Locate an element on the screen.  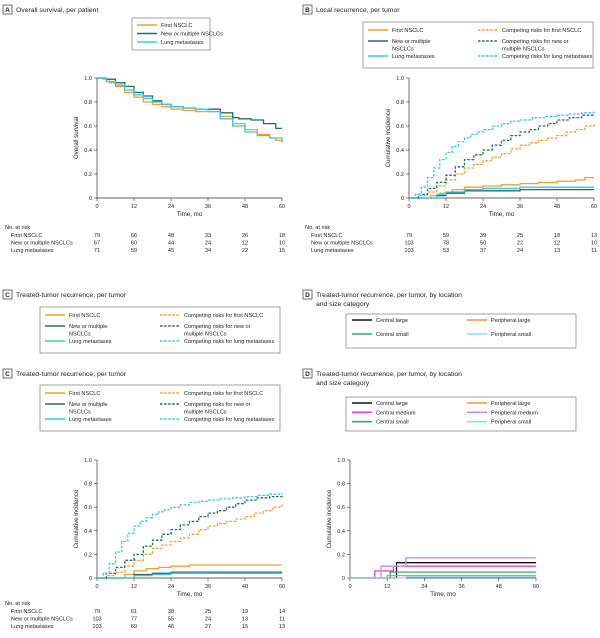
x-tick-label: 24 is located at coordinates (483, 207).